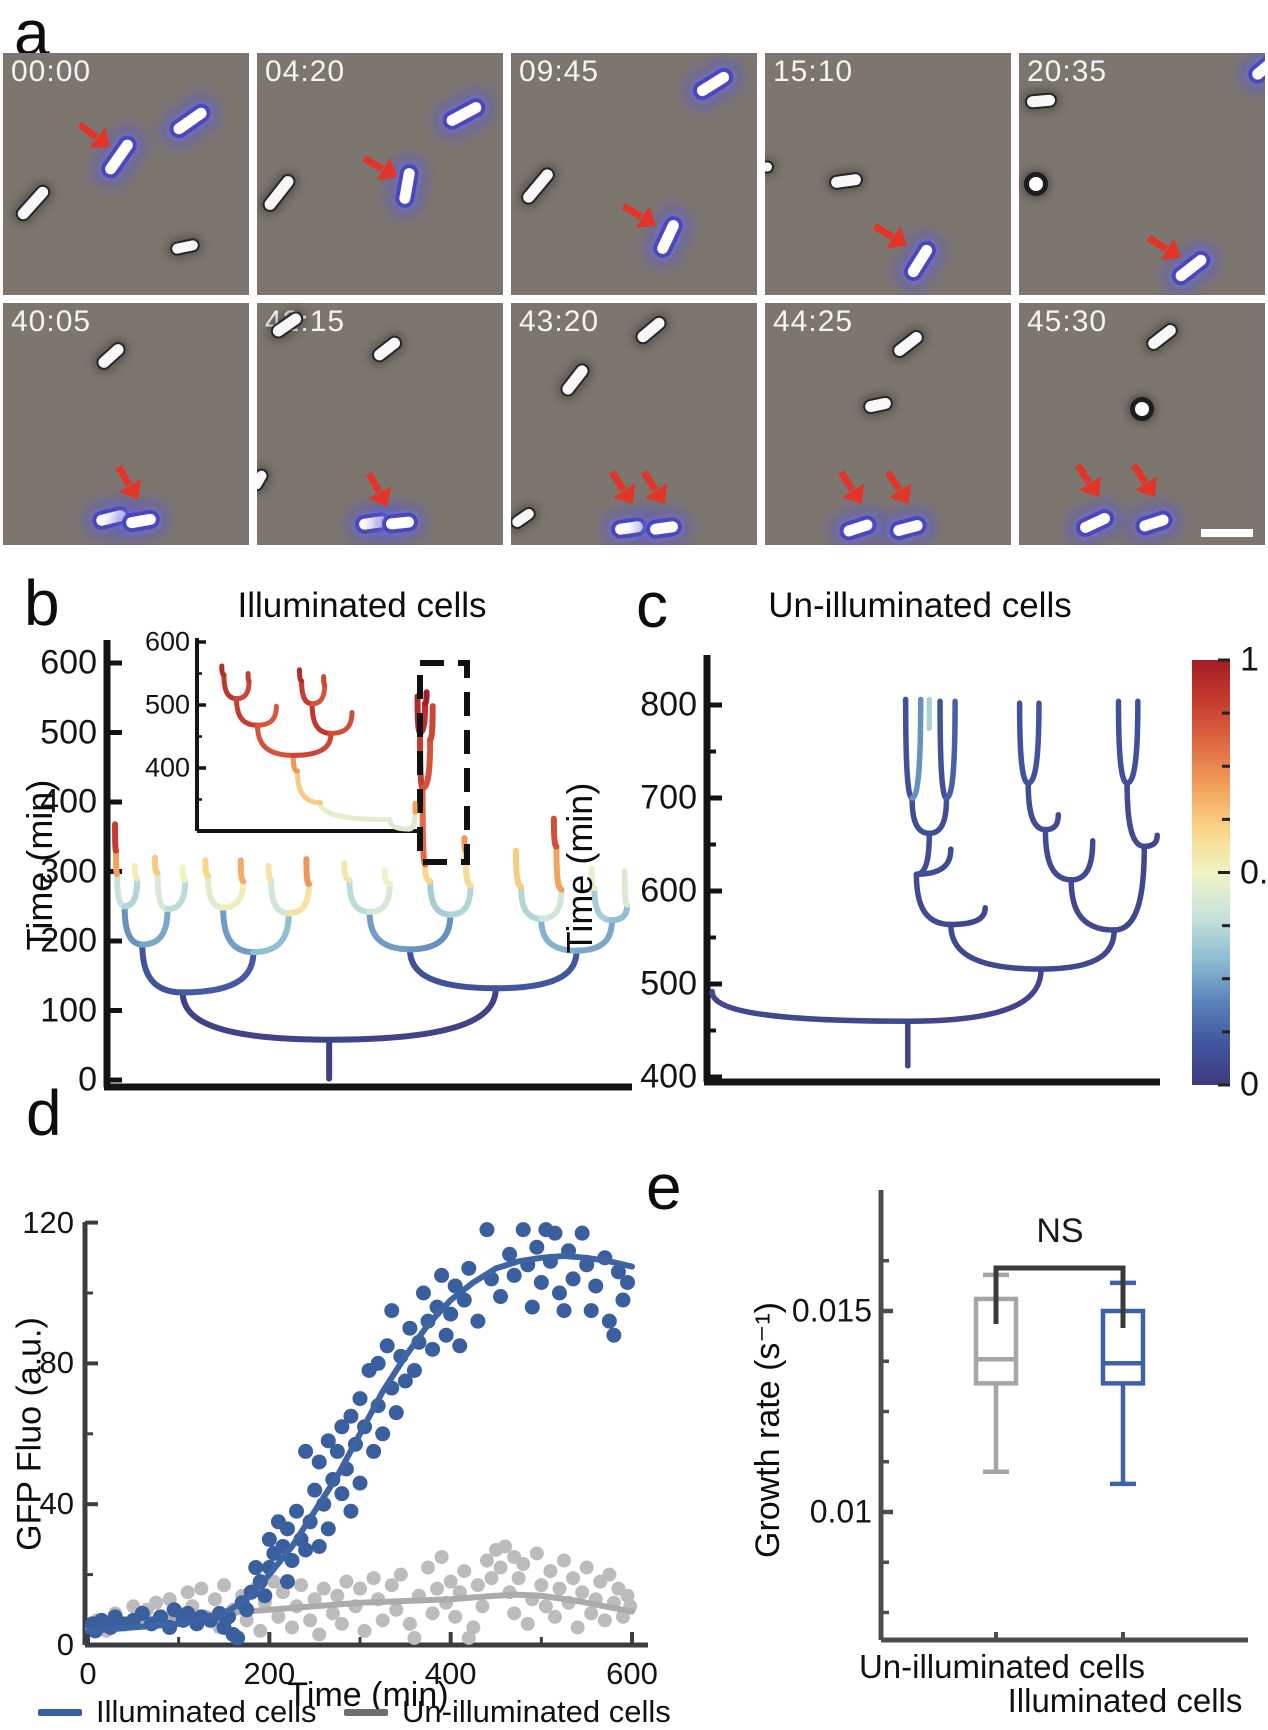 This screenshot has width=1268, height=1730. I want to click on colorbar, so click(1211, 872).